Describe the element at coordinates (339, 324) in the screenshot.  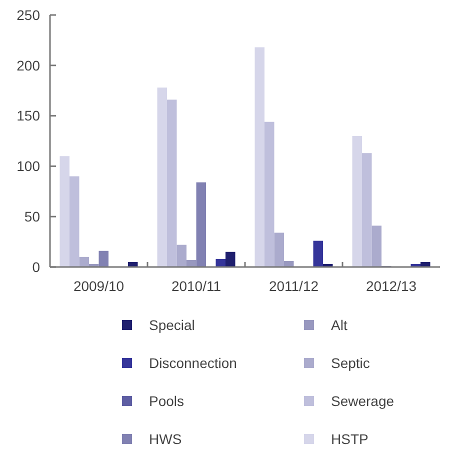
I see `legend-label: Alt` at that location.